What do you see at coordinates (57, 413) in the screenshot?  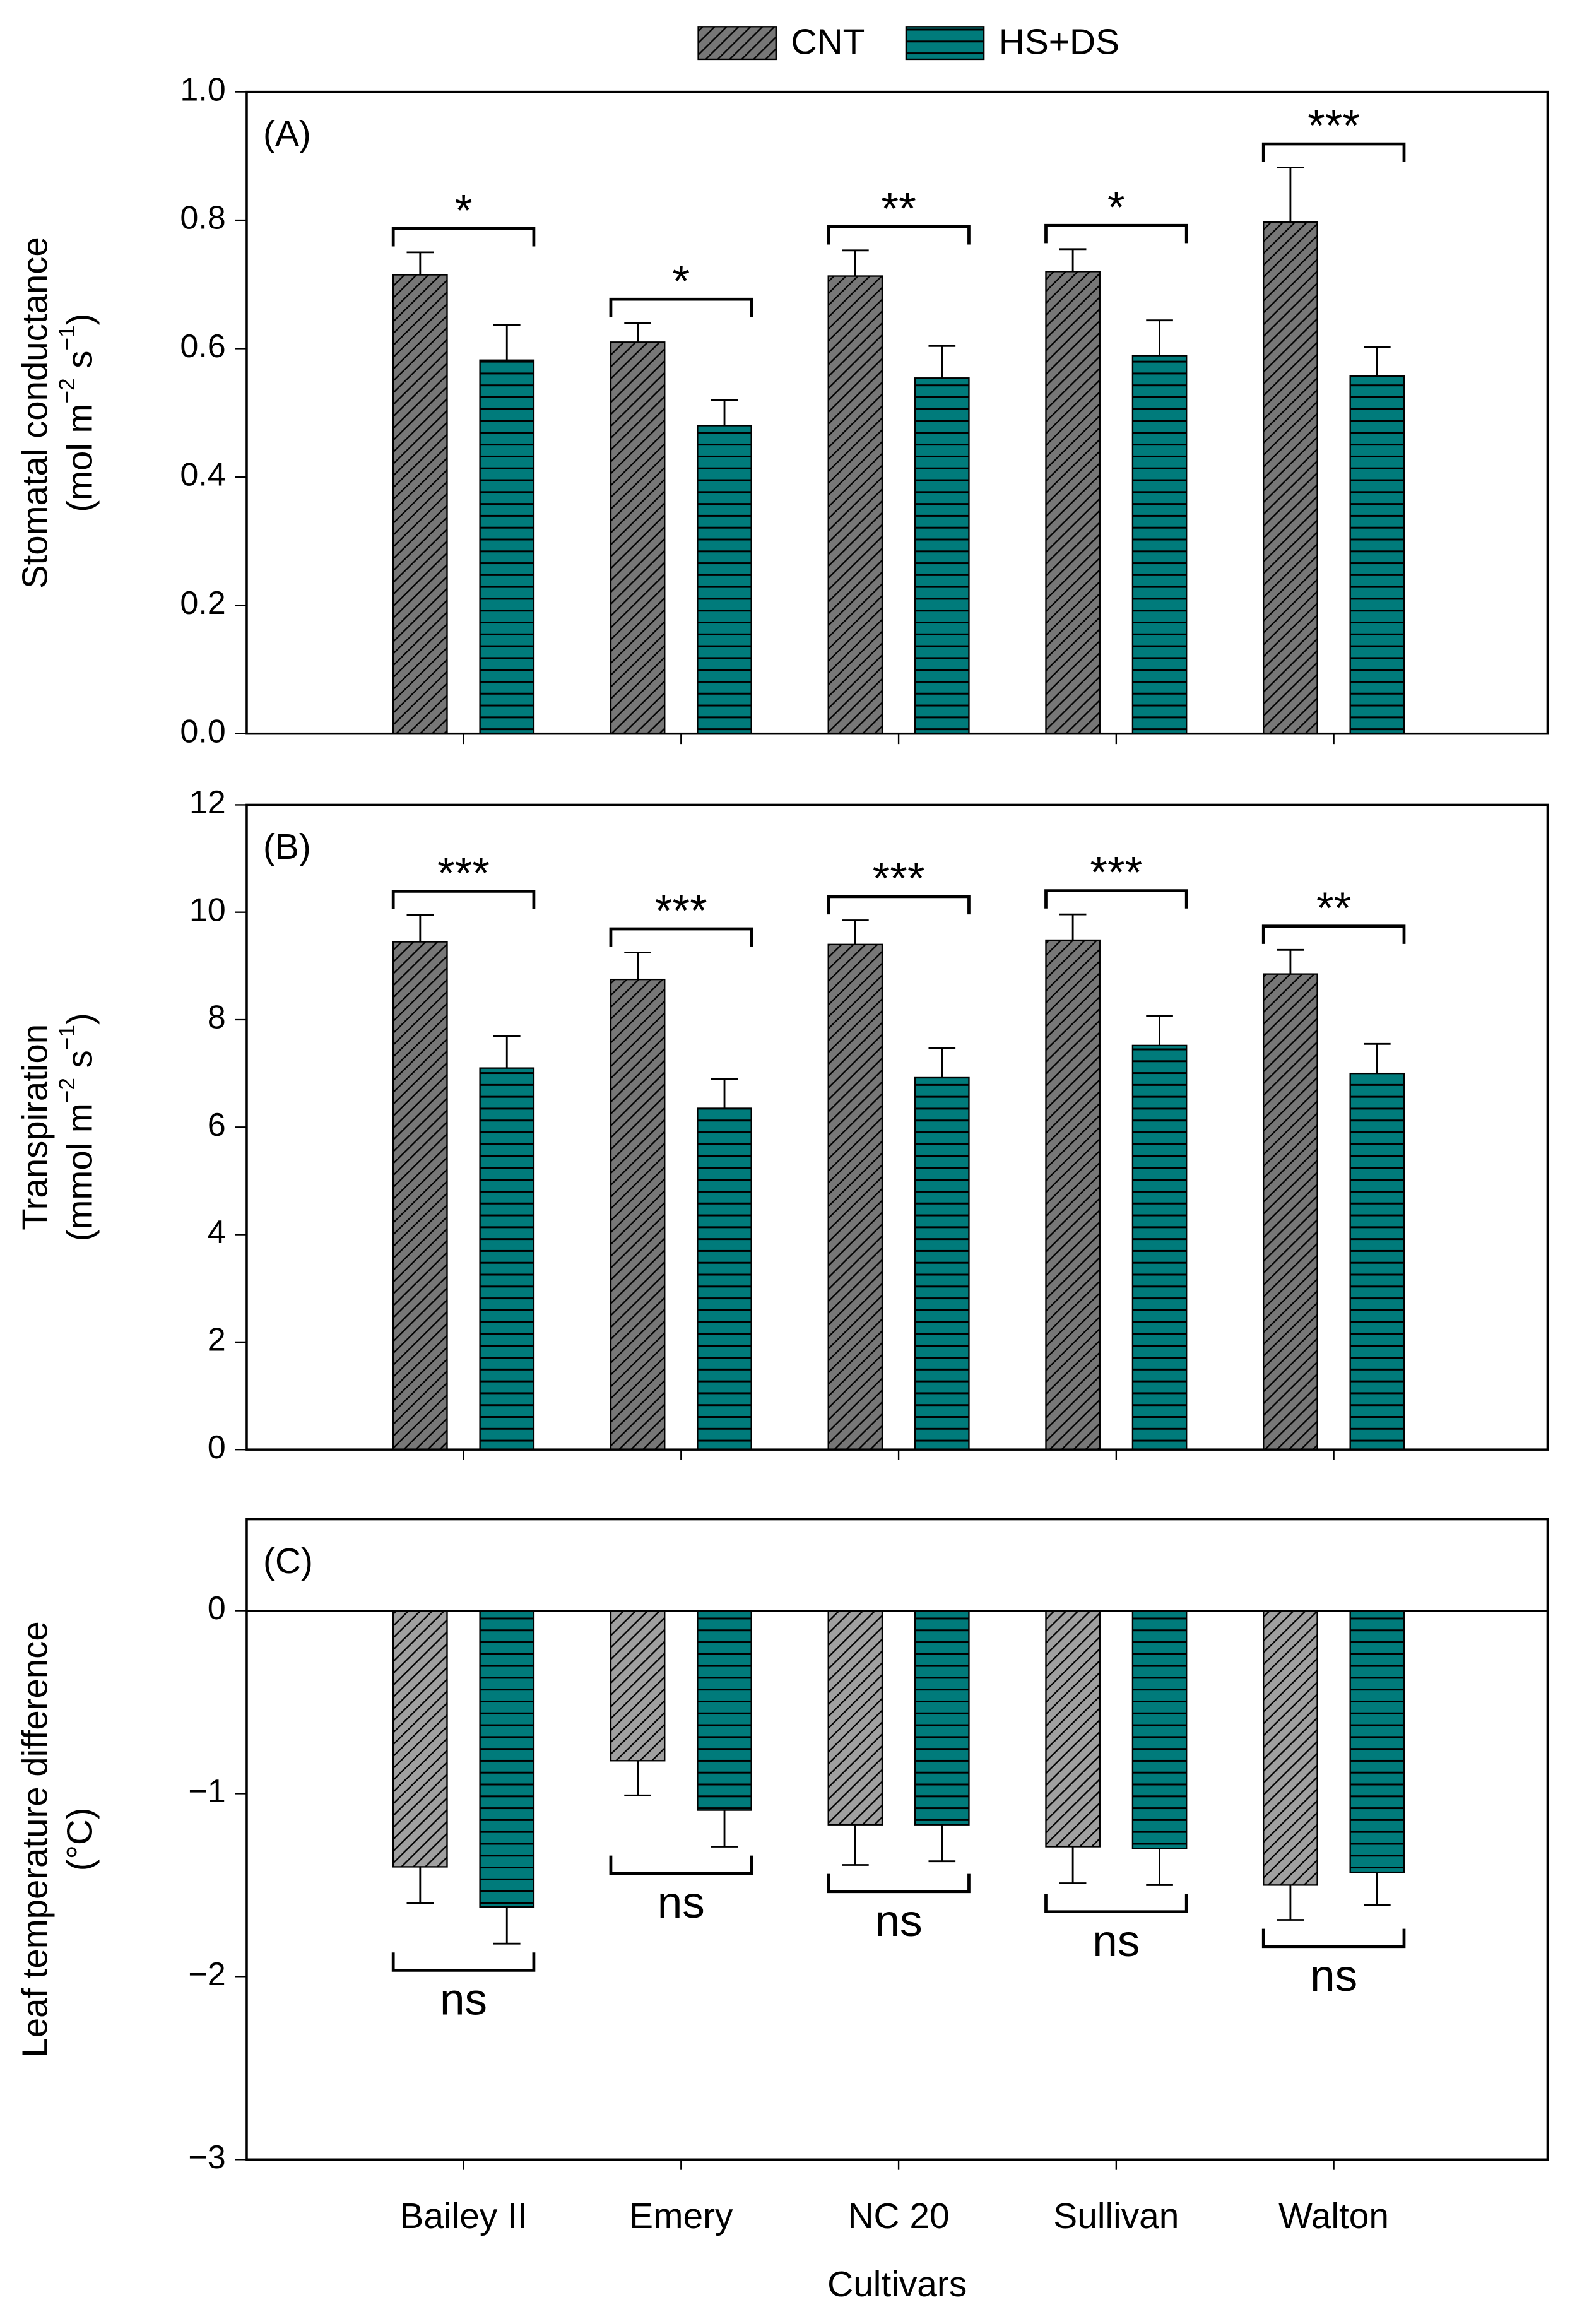 I see `y-axis-label: Stomatal conductance (mol m−2 s−1)` at bounding box center [57, 413].